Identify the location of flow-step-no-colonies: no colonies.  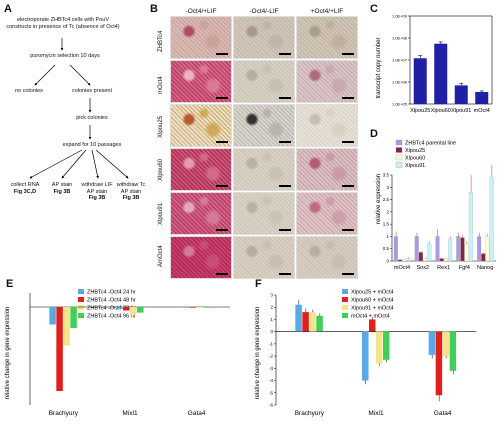
(29, 91).